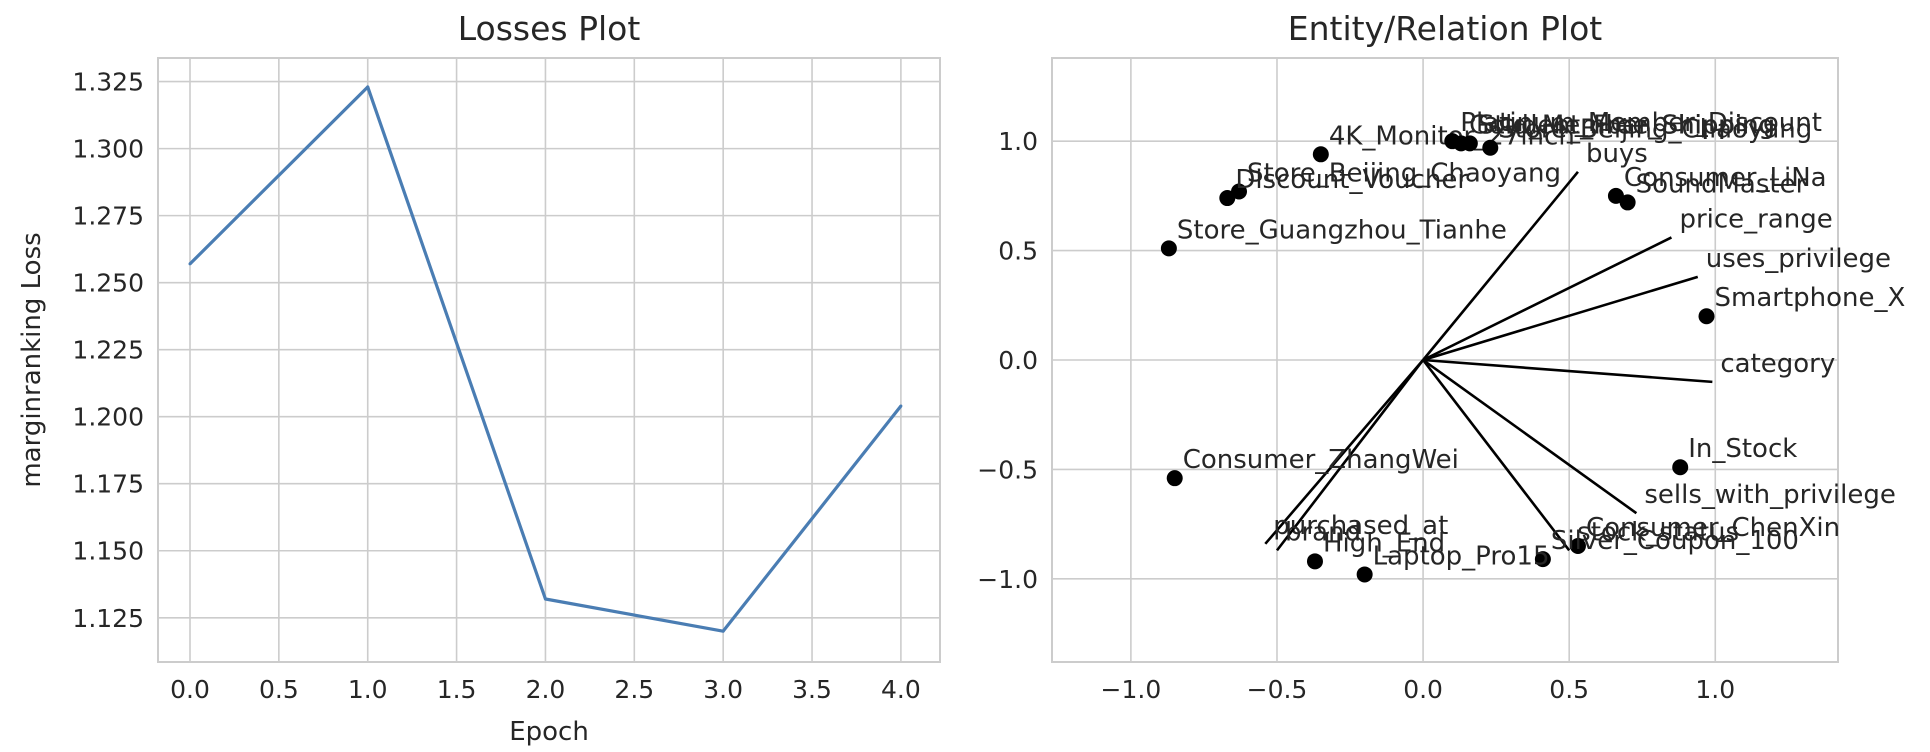 The width and height of the screenshot is (1930, 752). What do you see at coordinates (1769, 495) in the screenshot?
I see `relation-label: sells_with_privilege` at bounding box center [1769, 495].